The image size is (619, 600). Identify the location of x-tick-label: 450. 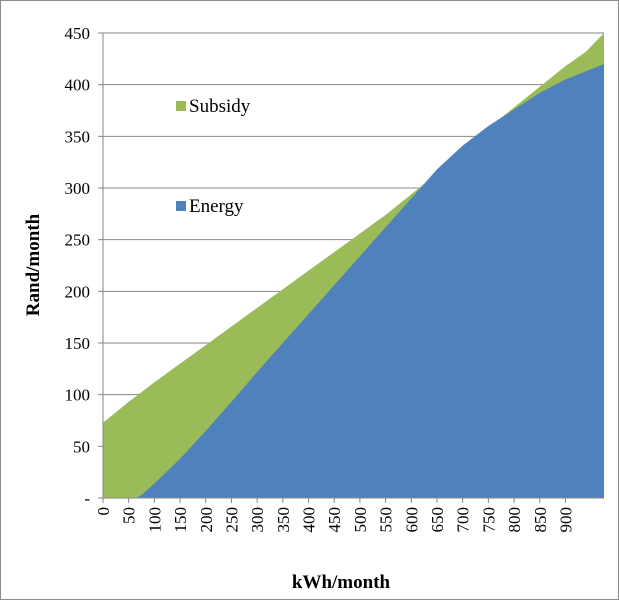
(334, 520).